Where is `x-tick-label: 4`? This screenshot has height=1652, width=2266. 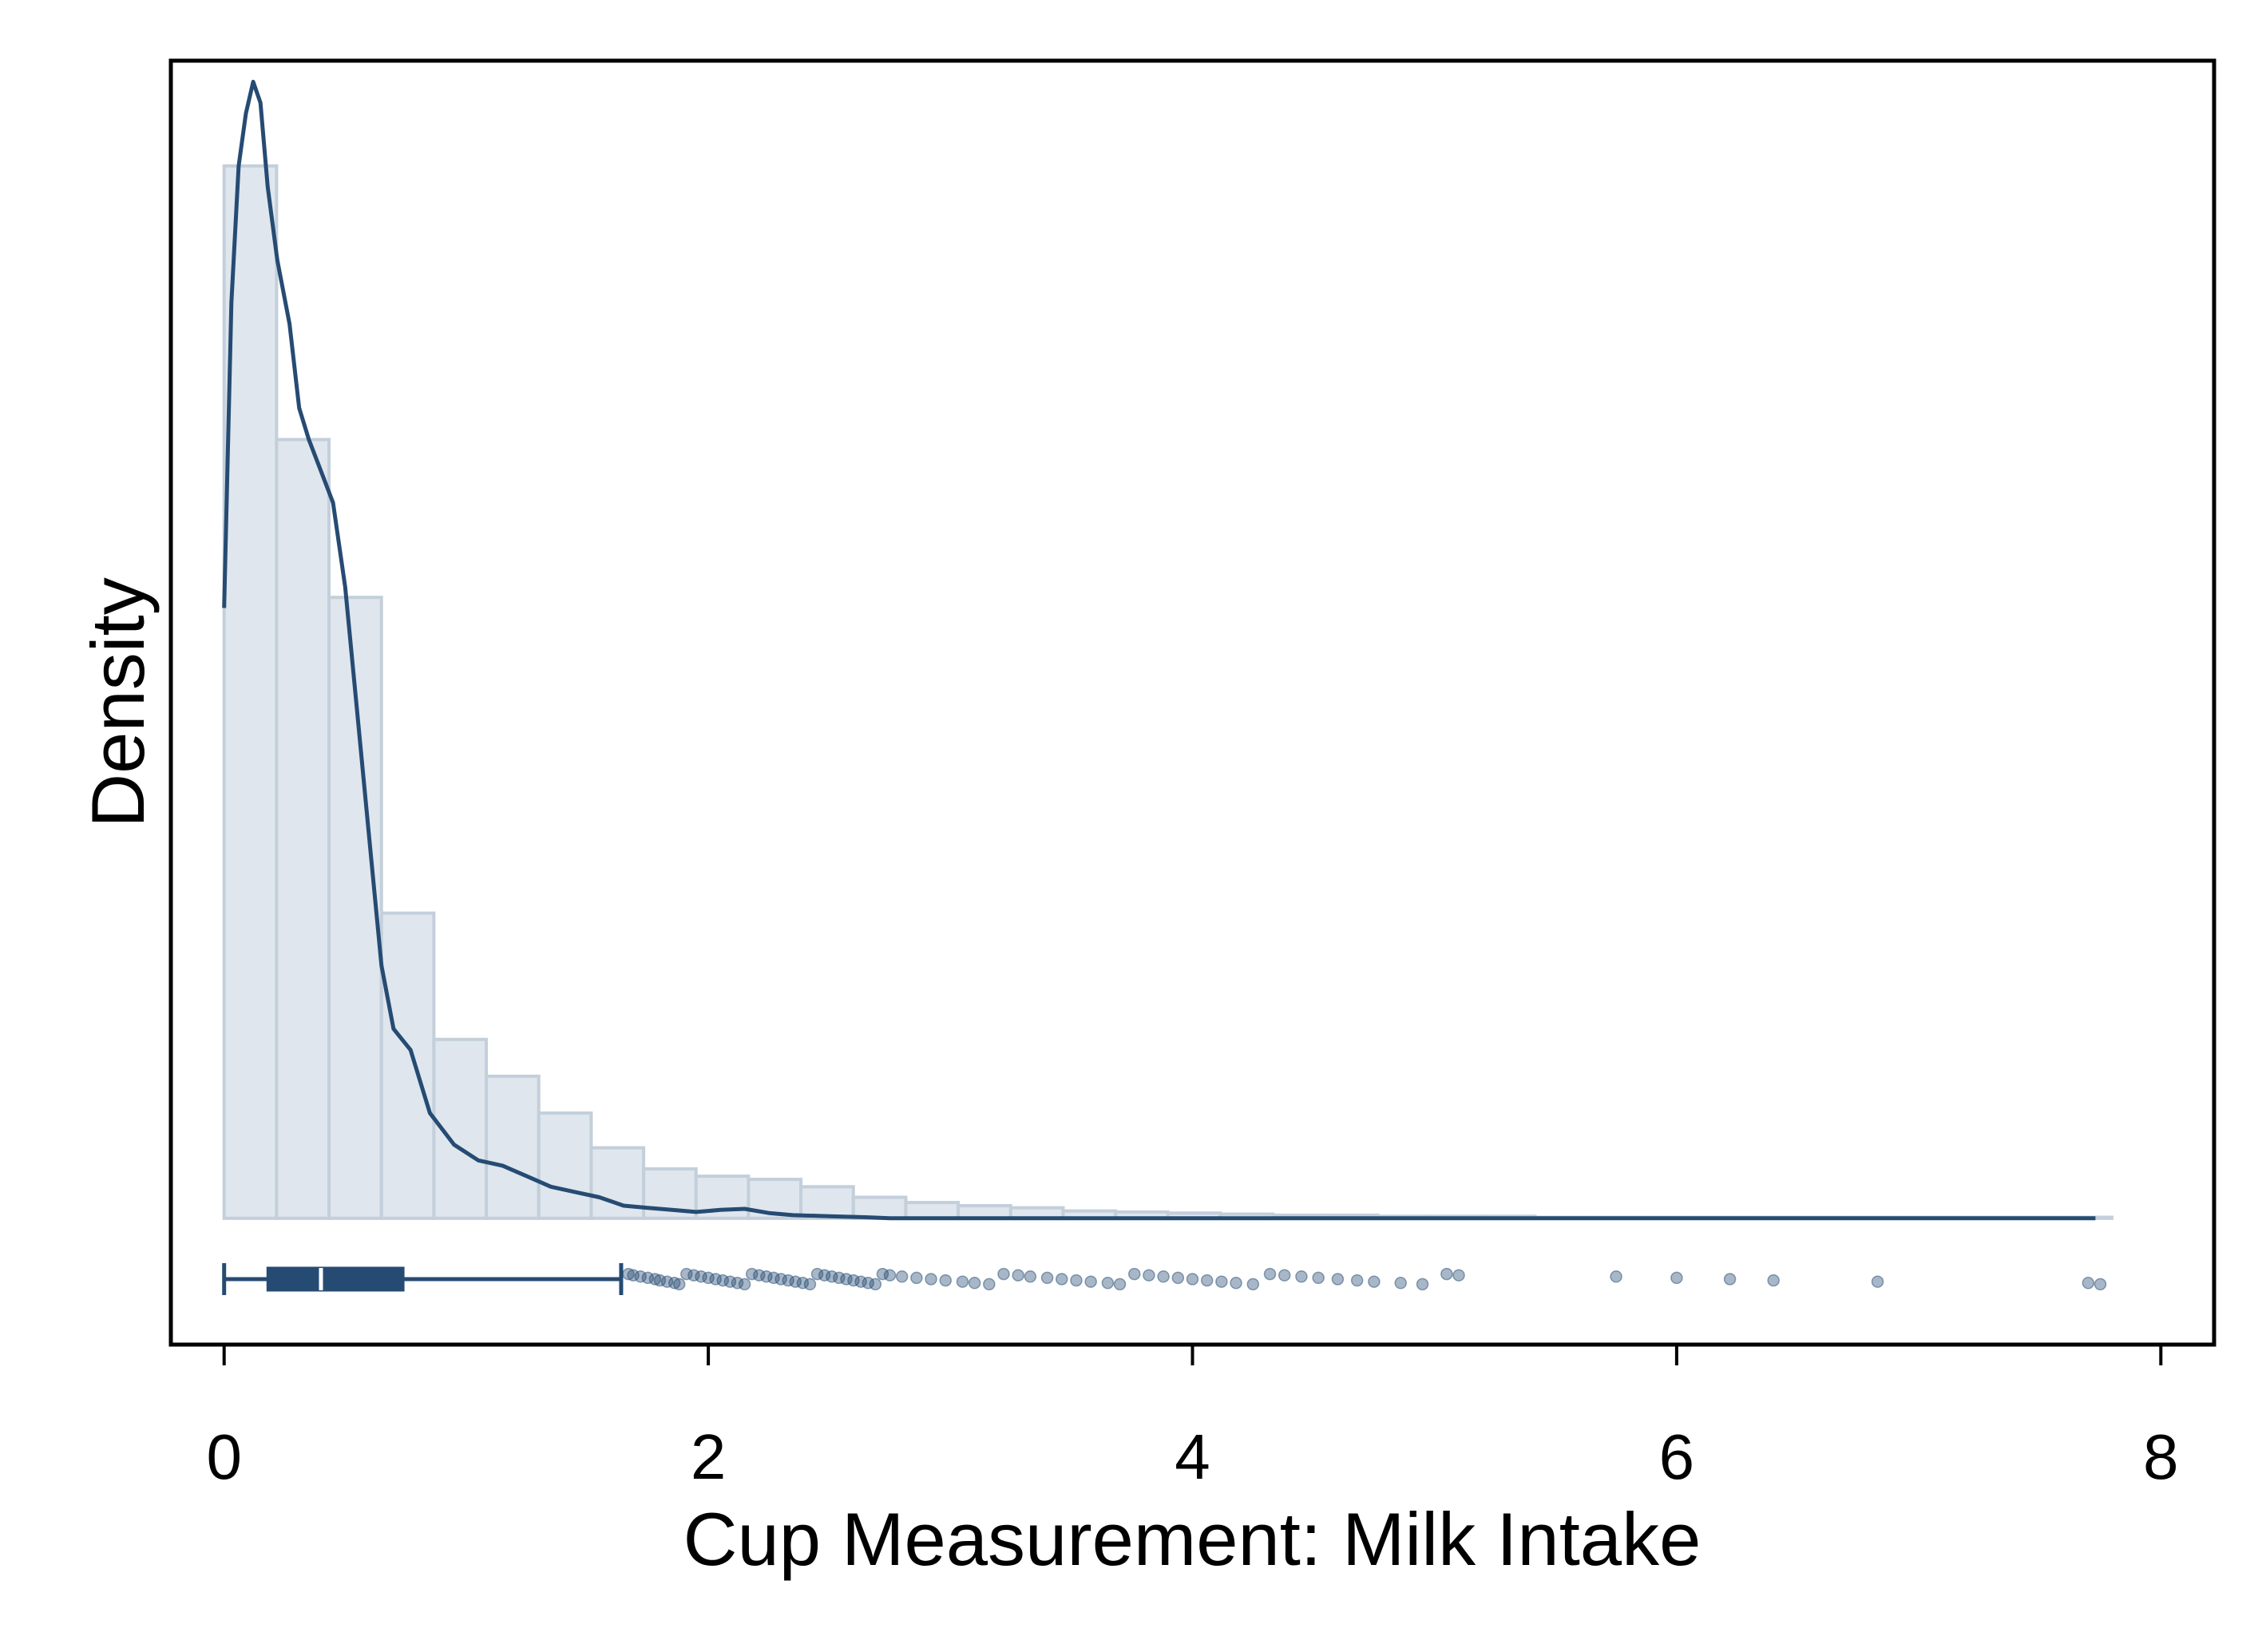
x-tick-label: 4 is located at coordinates (1192, 1457).